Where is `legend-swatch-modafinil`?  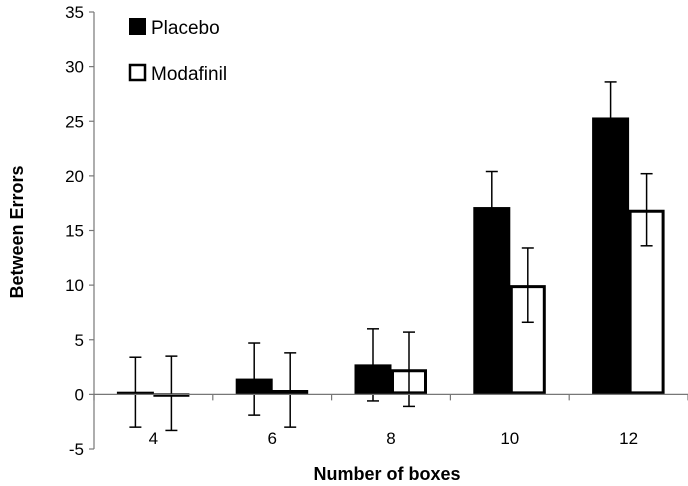
legend-swatch-modafinil is located at coordinates (137, 72).